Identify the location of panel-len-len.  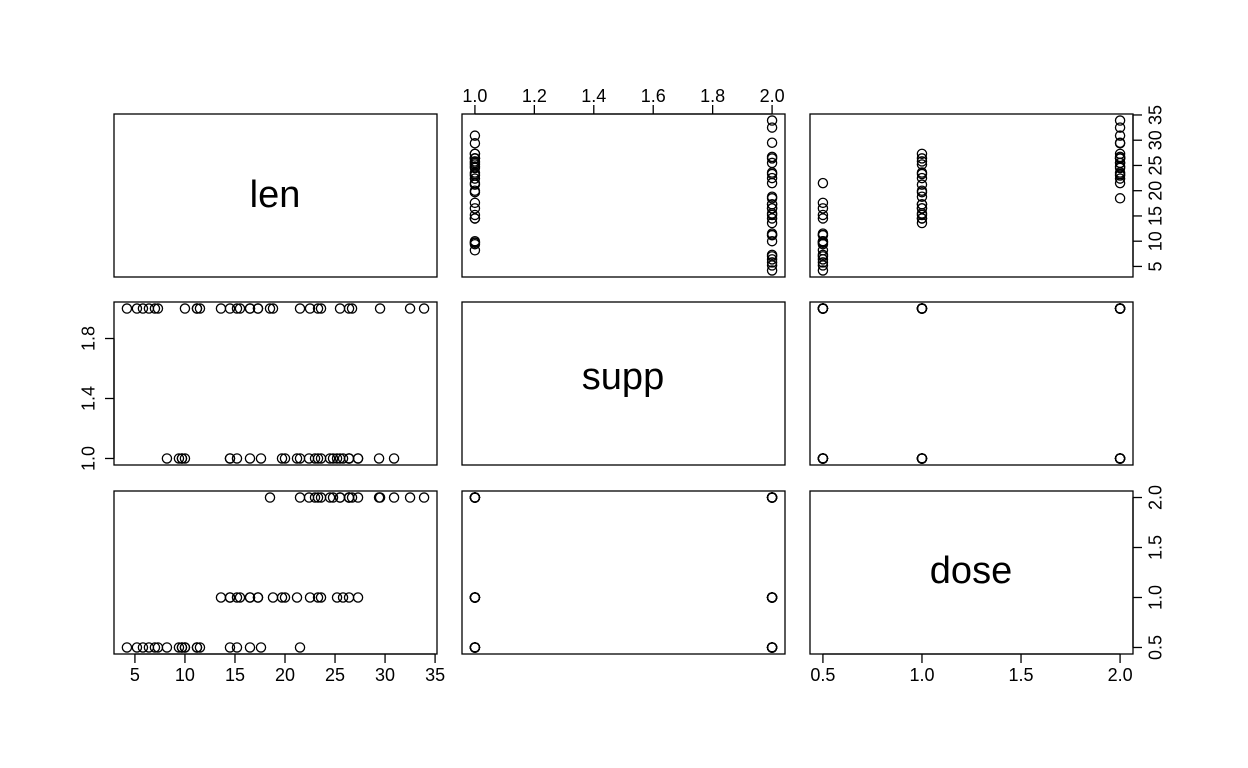
(275, 195).